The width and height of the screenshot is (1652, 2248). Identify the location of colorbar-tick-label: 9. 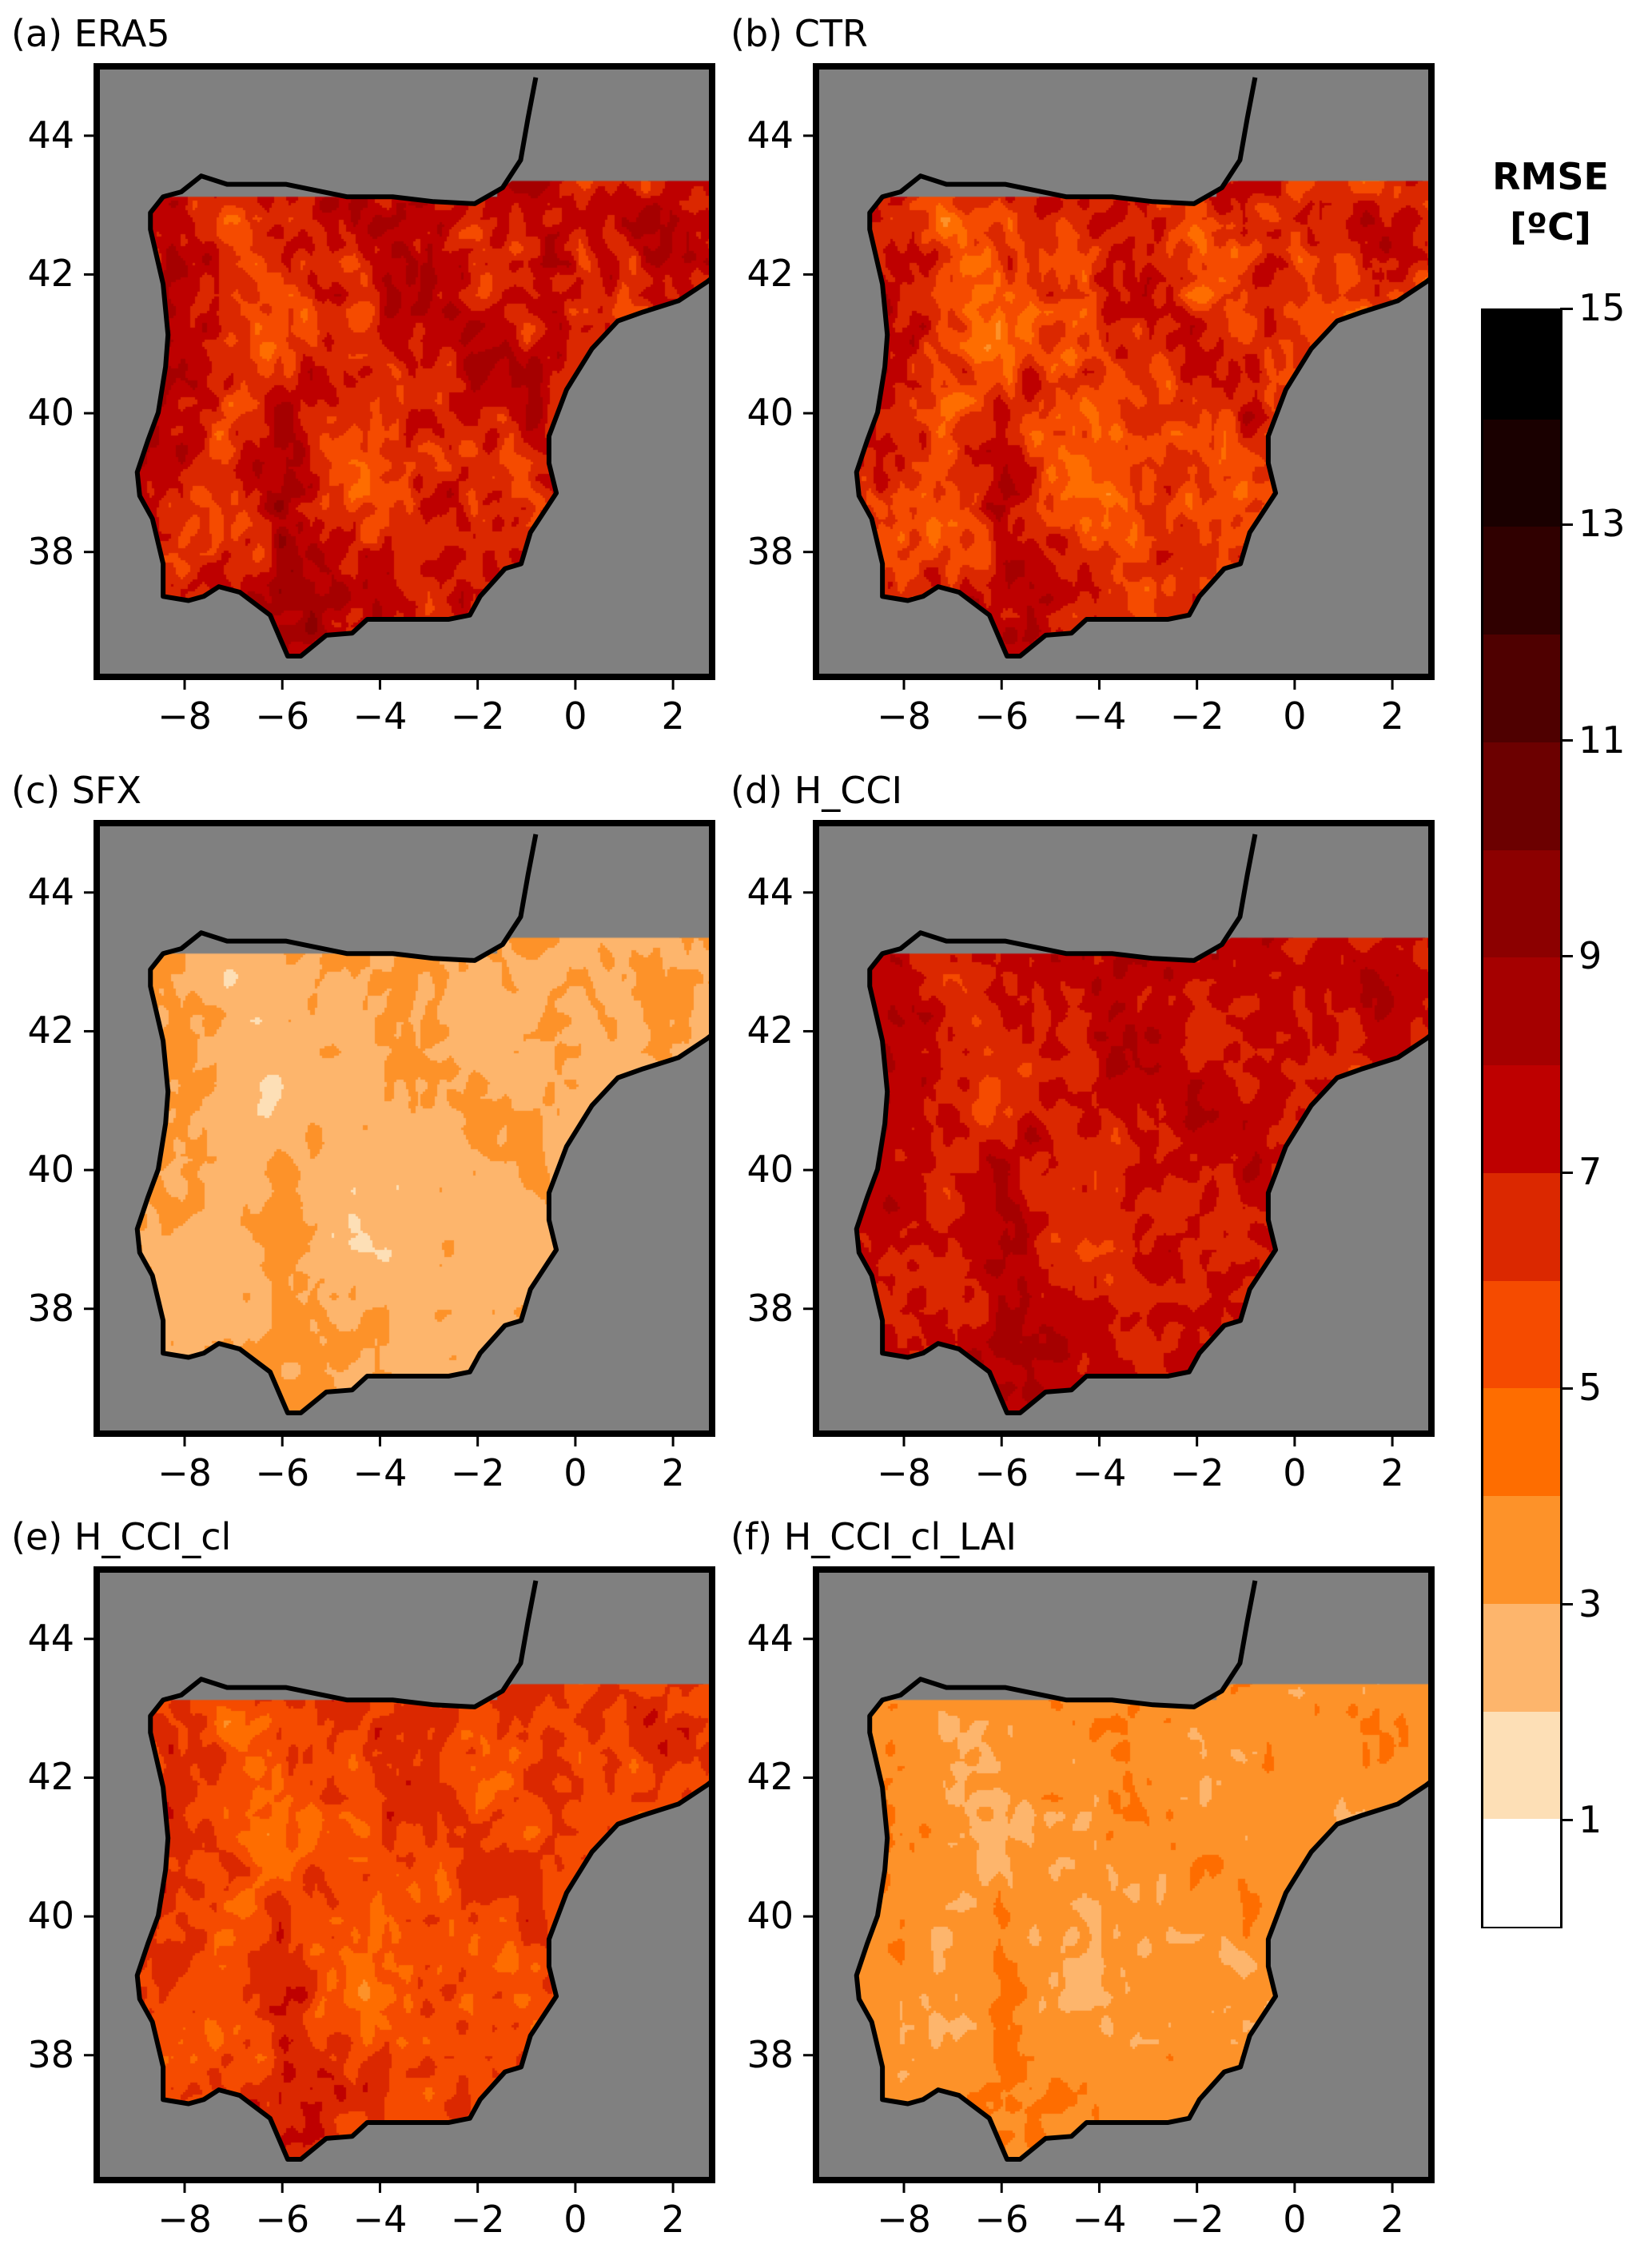
(1590, 955).